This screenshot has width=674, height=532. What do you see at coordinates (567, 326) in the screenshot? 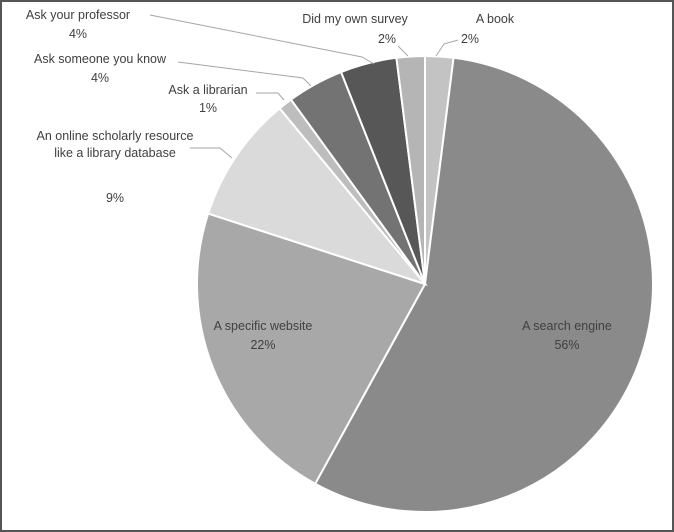
I see `slice-label: A search engine` at bounding box center [567, 326].